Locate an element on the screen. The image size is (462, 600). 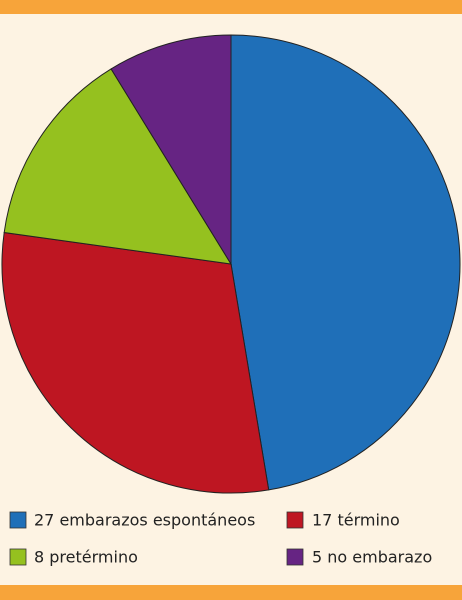
pie-slice is located at coordinates (171, 150).